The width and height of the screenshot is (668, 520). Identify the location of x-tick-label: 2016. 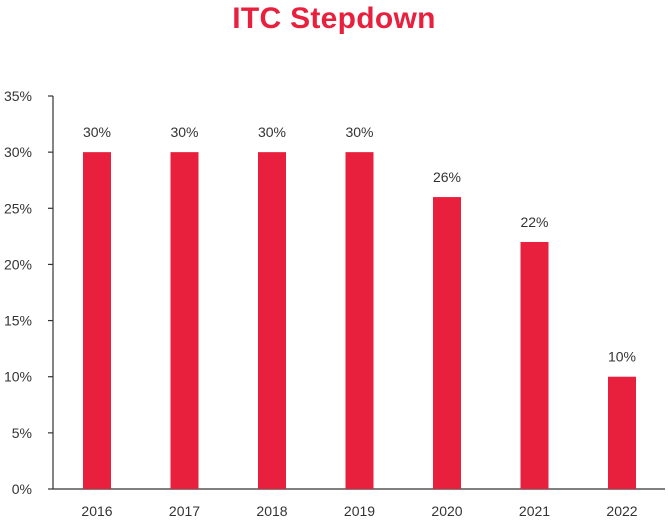
(96, 511).